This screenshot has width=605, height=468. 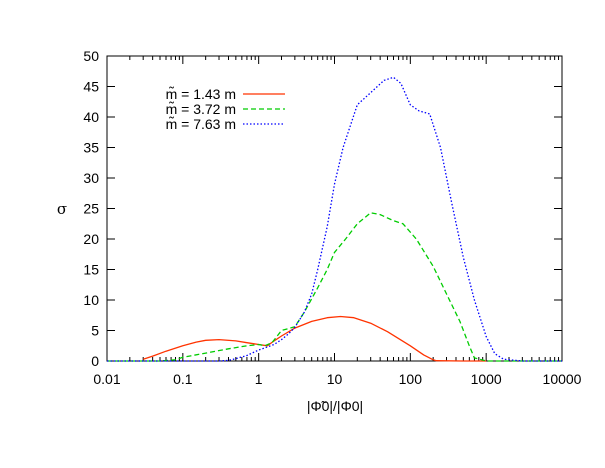 What do you see at coordinates (91, 209) in the screenshot?
I see `y-tick-label: 25` at bounding box center [91, 209].